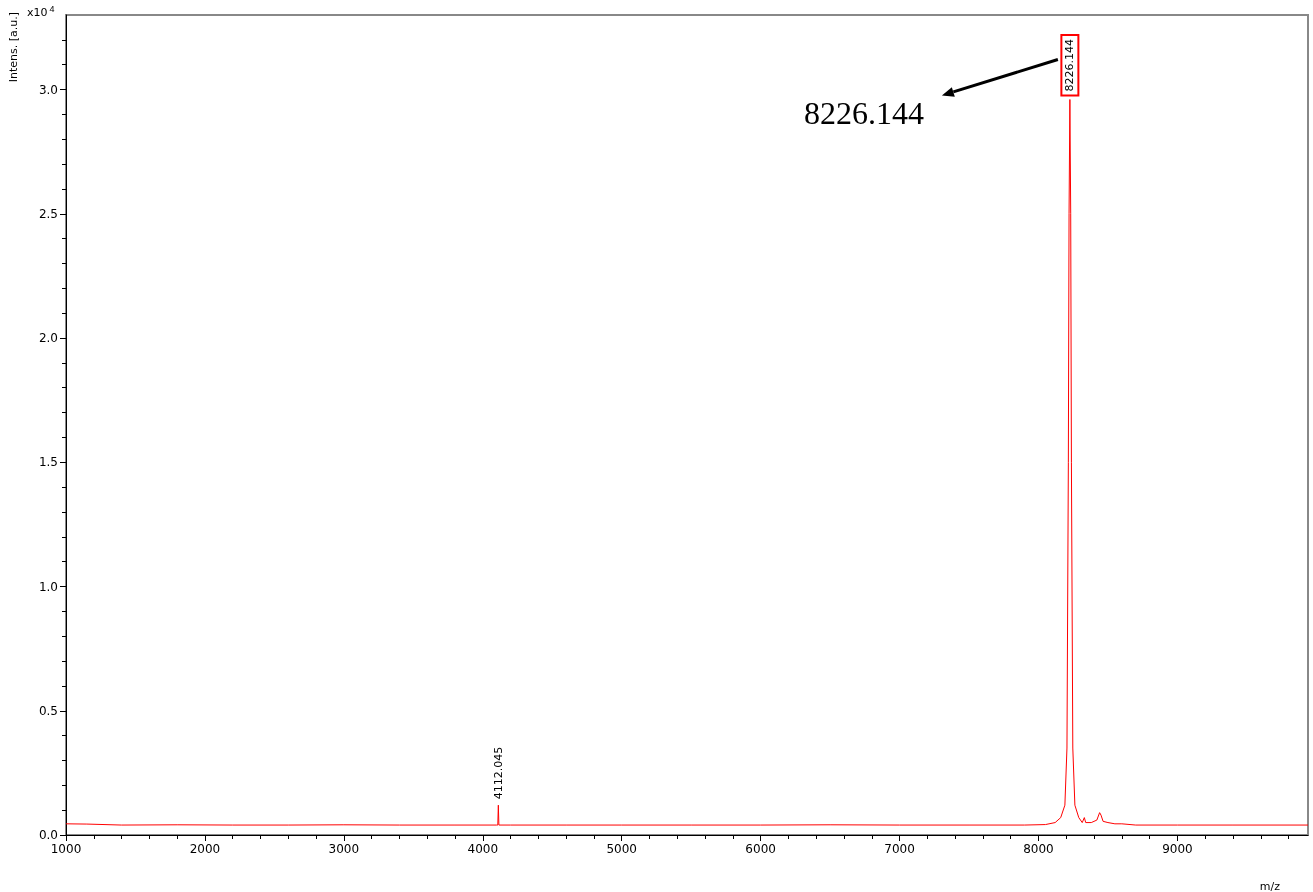 This screenshot has width=1313, height=892. What do you see at coordinates (344, 849) in the screenshot?
I see `x-tick-label: 3000` at bounding box center [344, 849].